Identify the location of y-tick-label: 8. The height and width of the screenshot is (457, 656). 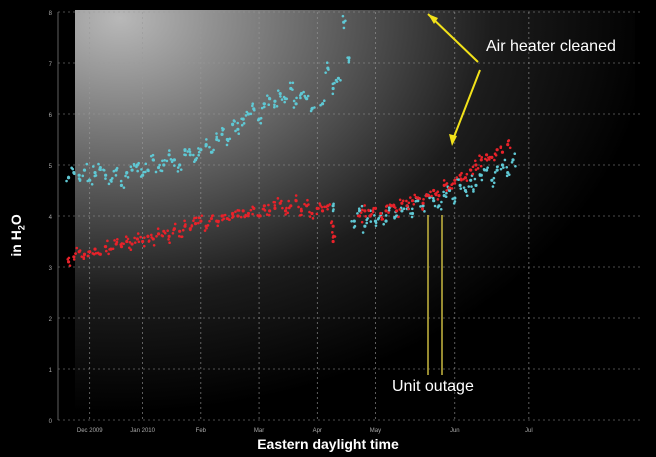
(51, 14).